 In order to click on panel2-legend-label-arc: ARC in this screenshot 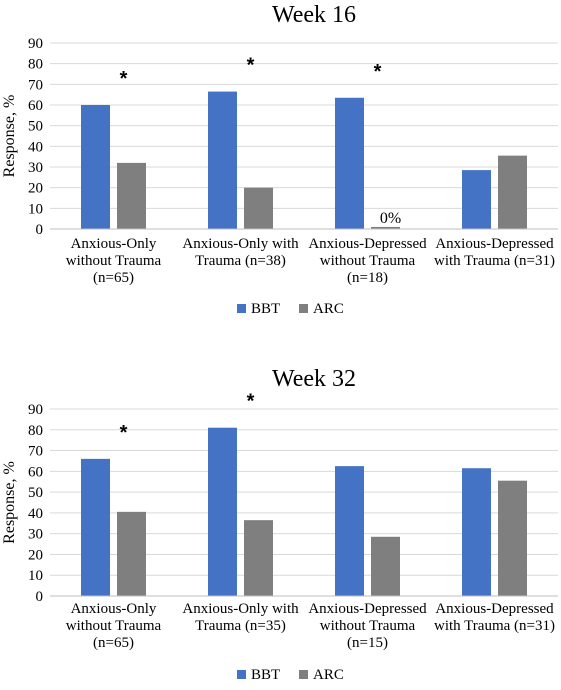, I will do `click(328, 675)`.